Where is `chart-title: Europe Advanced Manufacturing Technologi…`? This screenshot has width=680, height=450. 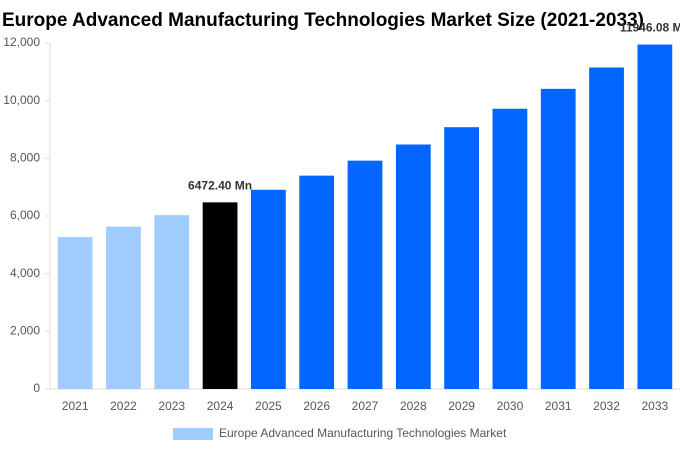 chart-title: Europe Advanced Manufacturing Technologi… is located at coordinates (323, 20).